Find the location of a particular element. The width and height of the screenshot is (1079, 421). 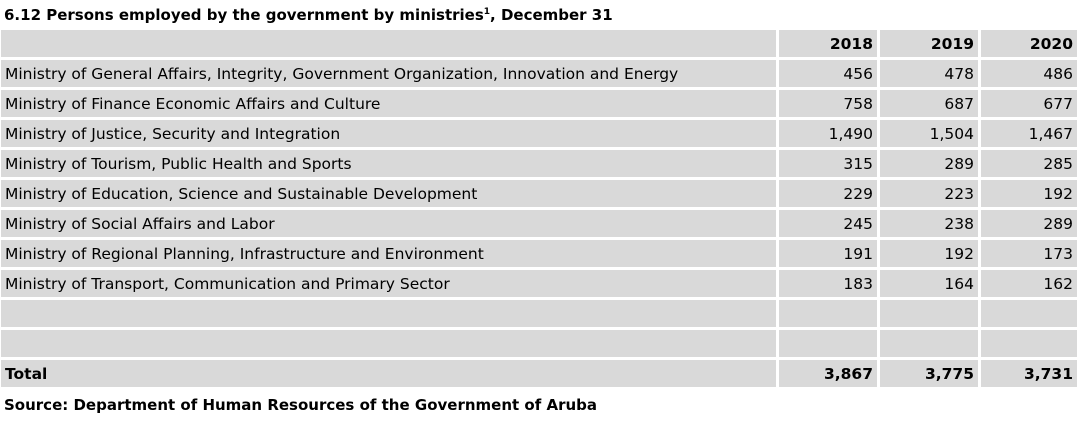

cell-2019: 289 is located at coordinates (930, 165).